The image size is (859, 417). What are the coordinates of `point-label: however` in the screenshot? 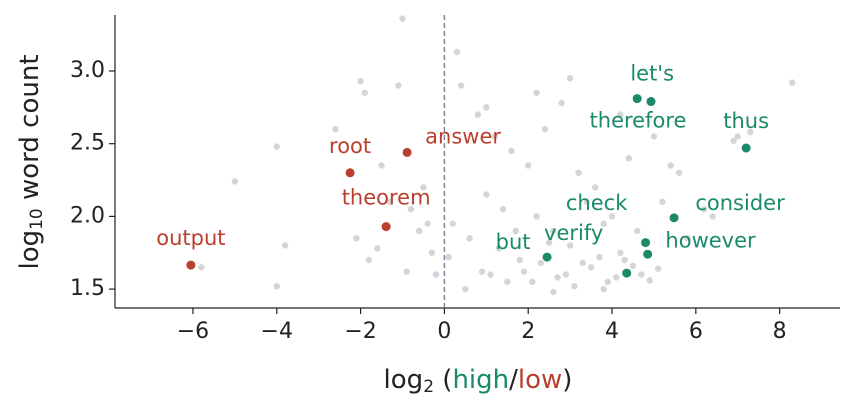 It's located at (710, 241).